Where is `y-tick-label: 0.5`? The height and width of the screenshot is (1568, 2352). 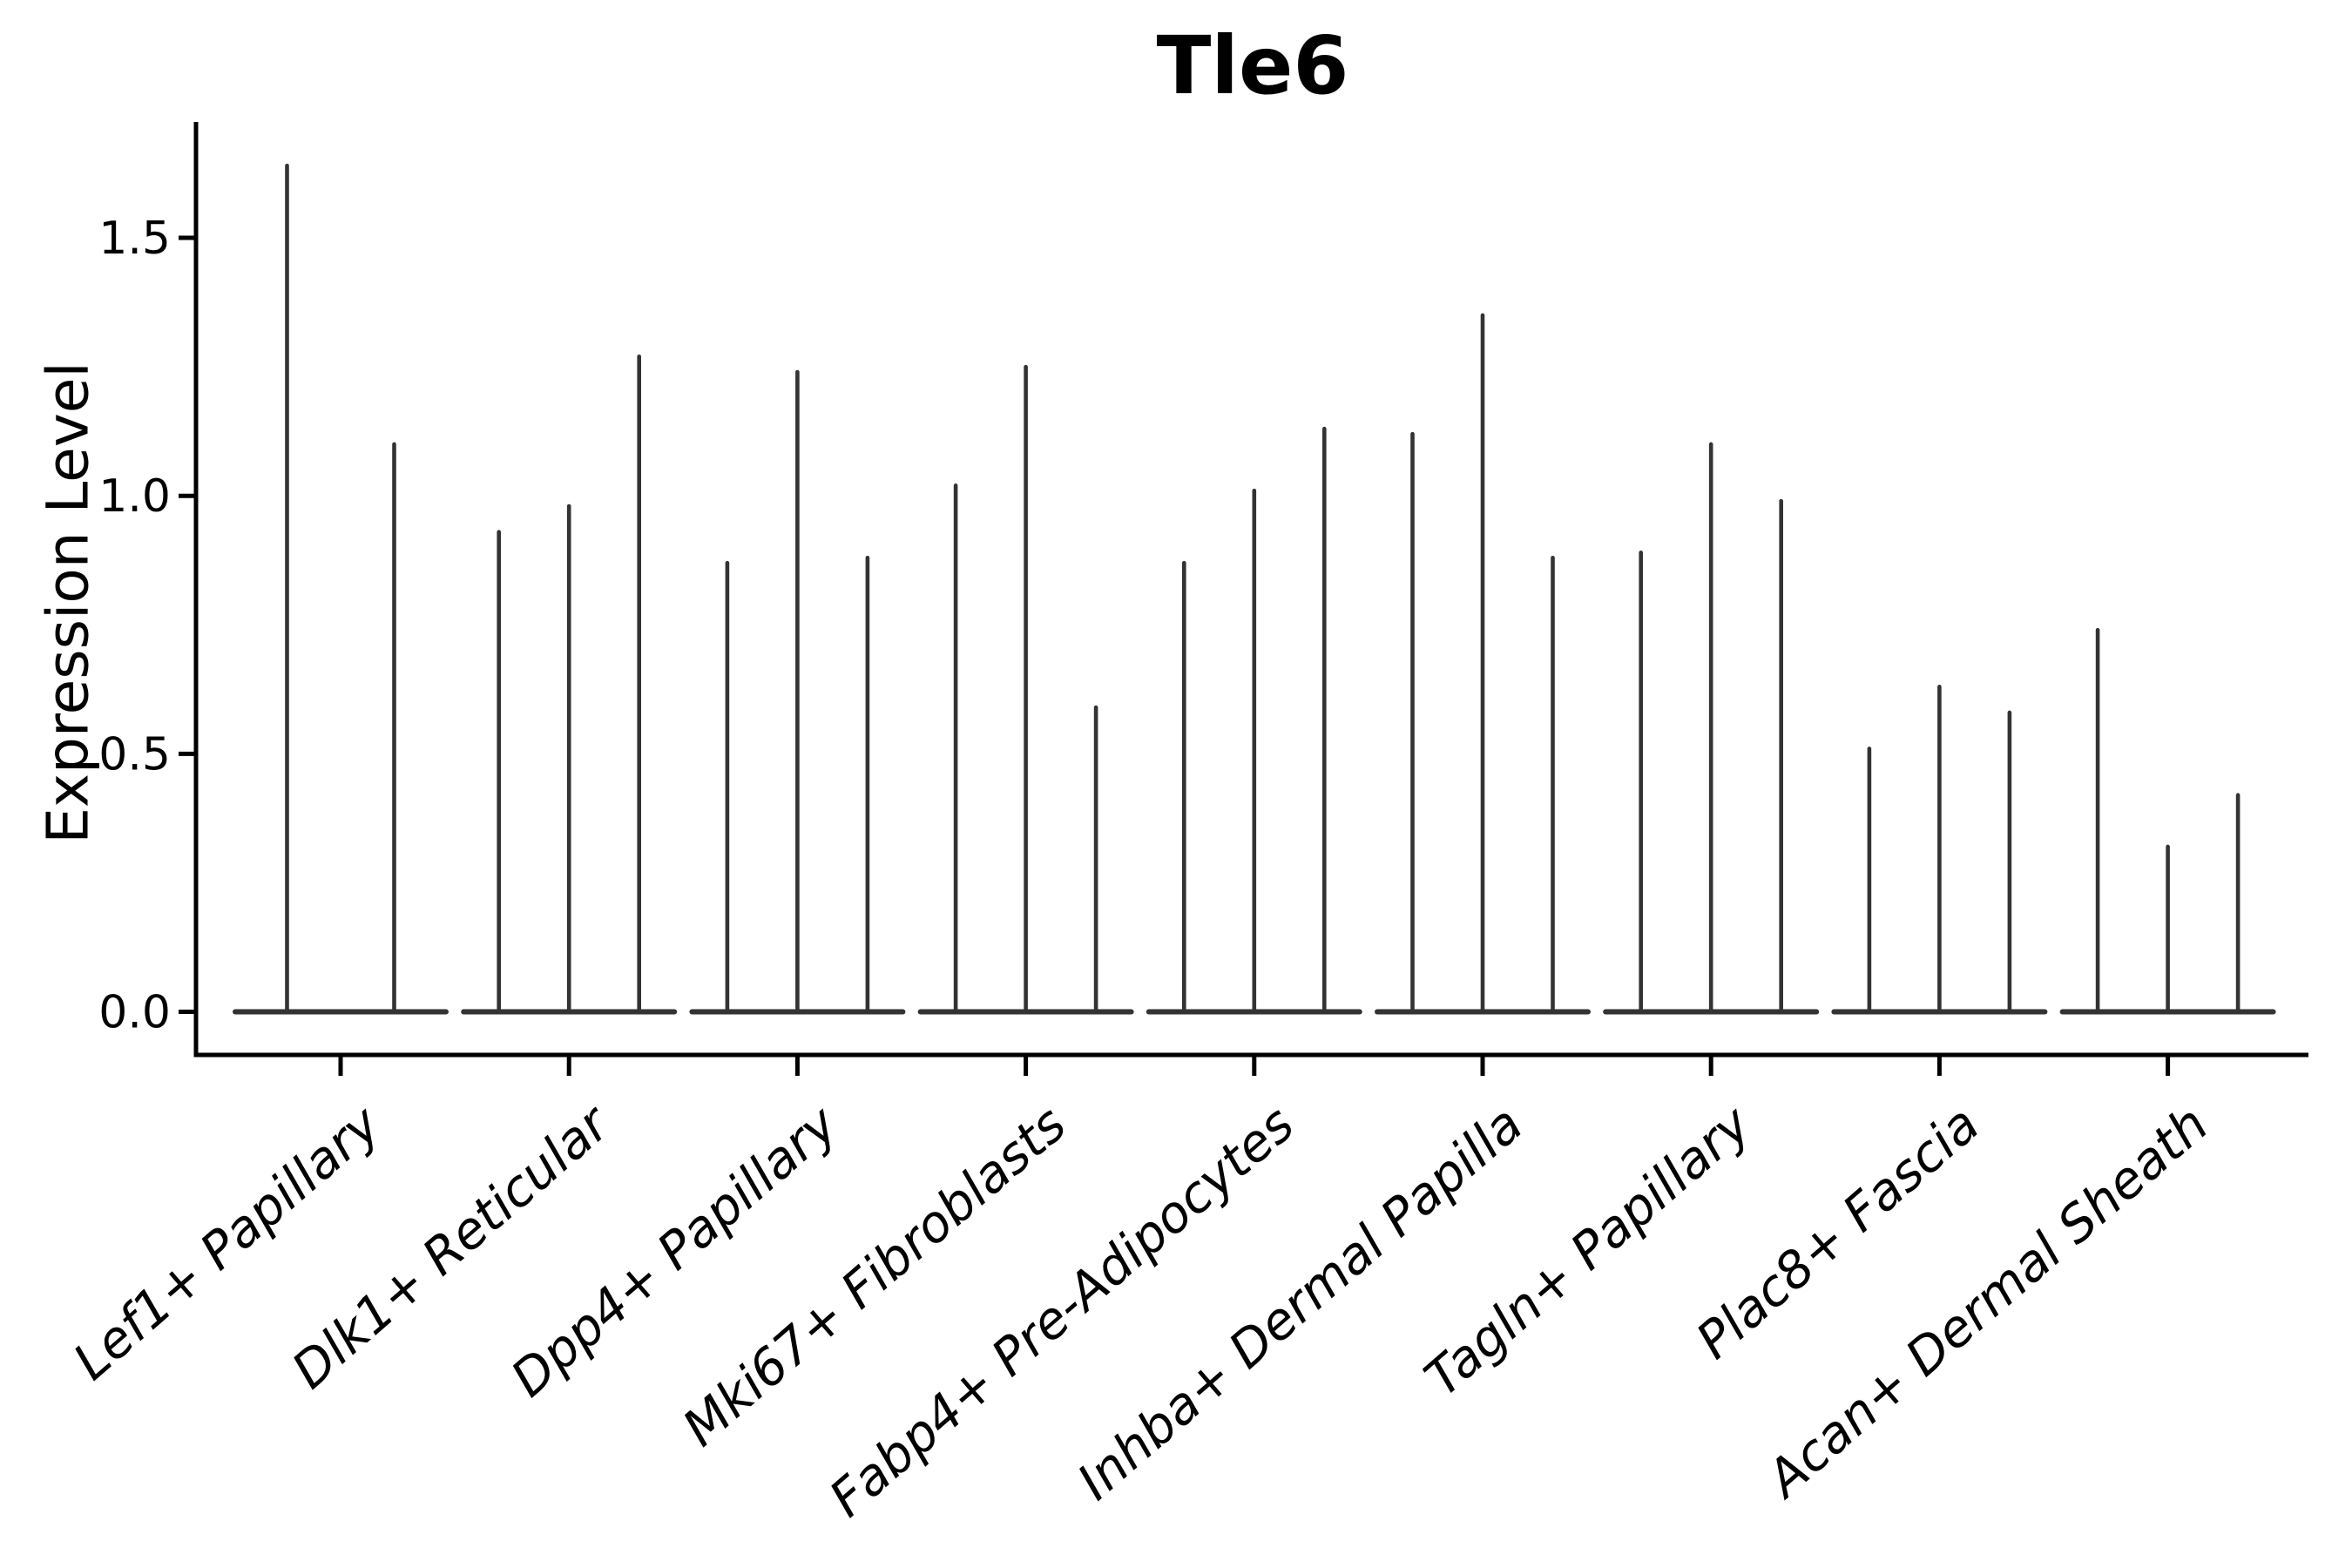 y-tick-label: 0.5 is located at coordinates (134, 754).